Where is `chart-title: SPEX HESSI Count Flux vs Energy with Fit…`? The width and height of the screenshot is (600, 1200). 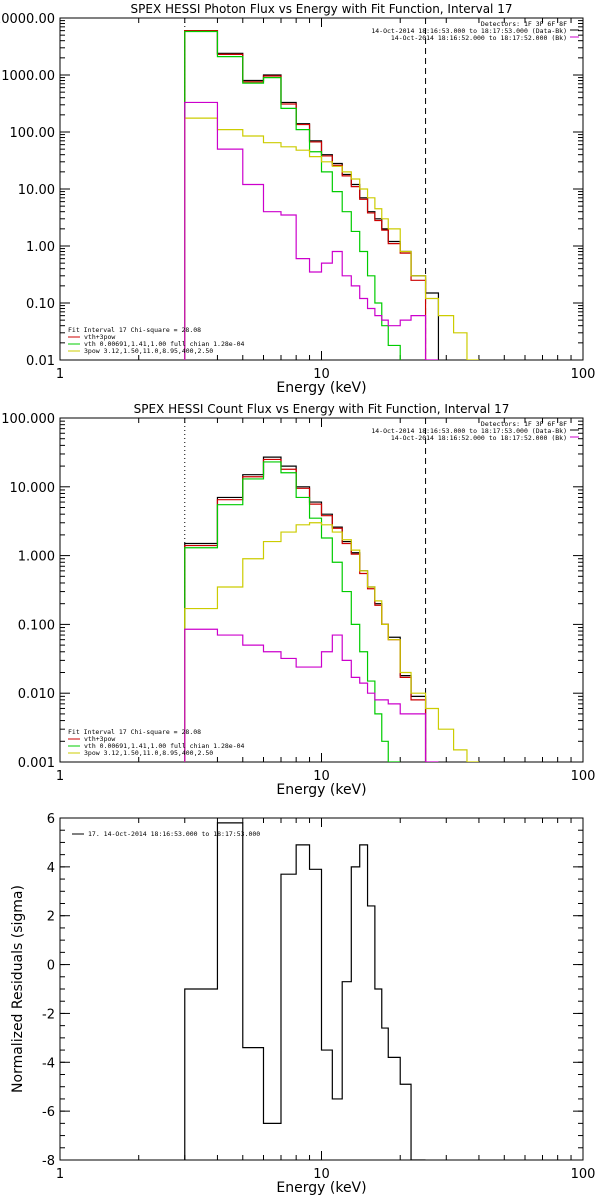
chart-title: SPEX HESSI Count Flux vs Energy with Fit… is located at coordinates (322, 409).